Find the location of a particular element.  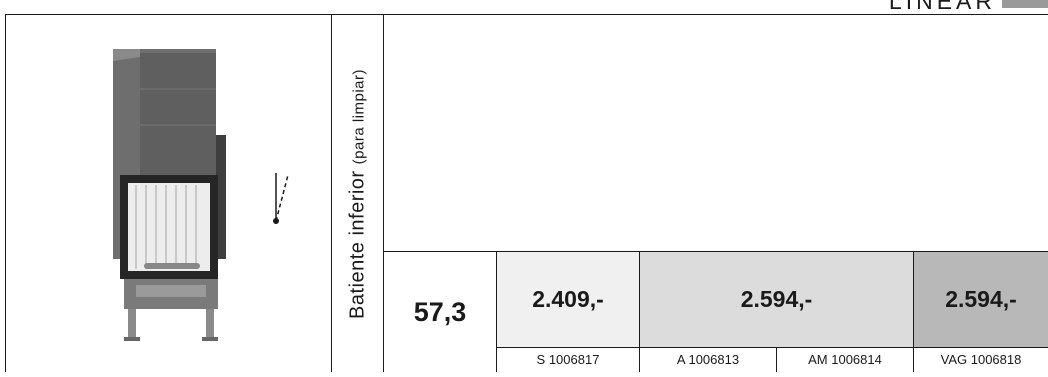

divider-a-am is located at coordinates (913, 311).